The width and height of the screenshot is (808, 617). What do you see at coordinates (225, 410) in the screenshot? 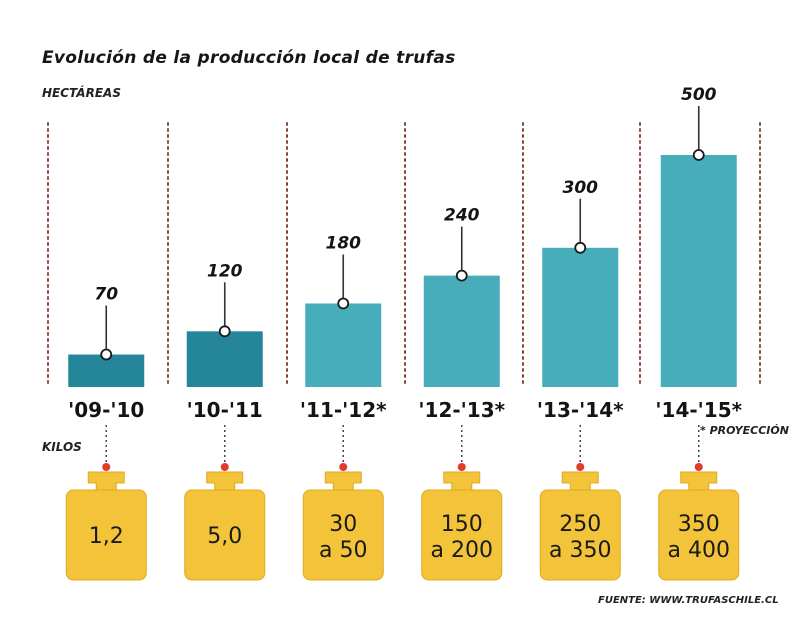
I see `x-tick-label: '10-'11` at bounding box center [225, 410].